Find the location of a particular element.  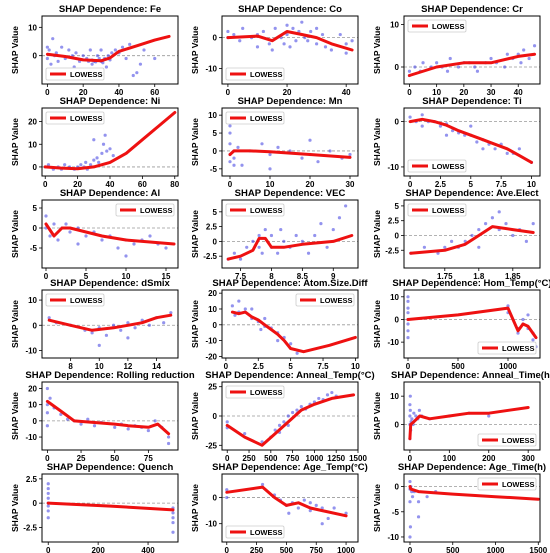

x-tick-label: 9 is located at coordinates (333, 276).